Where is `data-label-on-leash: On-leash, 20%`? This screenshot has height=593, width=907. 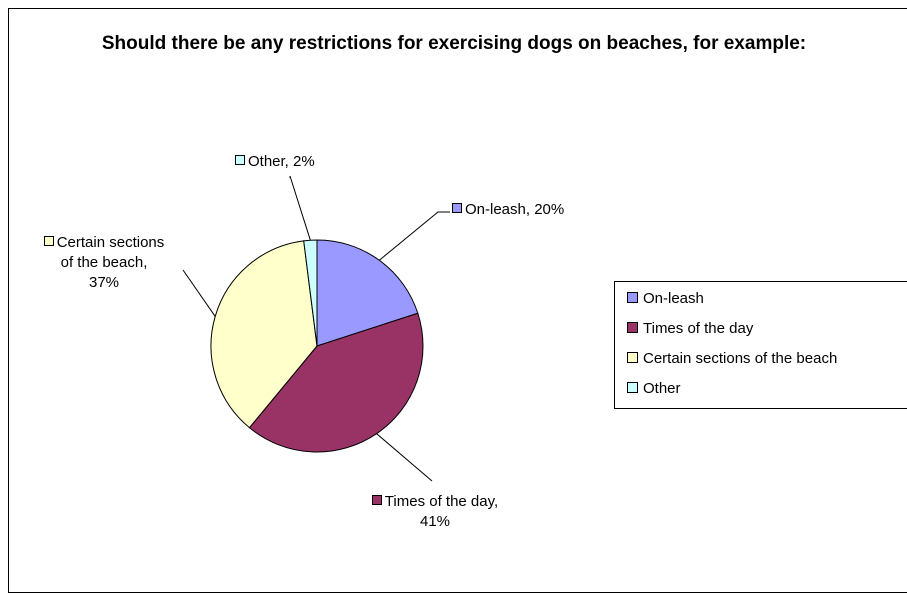
data-label-on-leash: On-leash, 20% is located at coordinates (508, 210).